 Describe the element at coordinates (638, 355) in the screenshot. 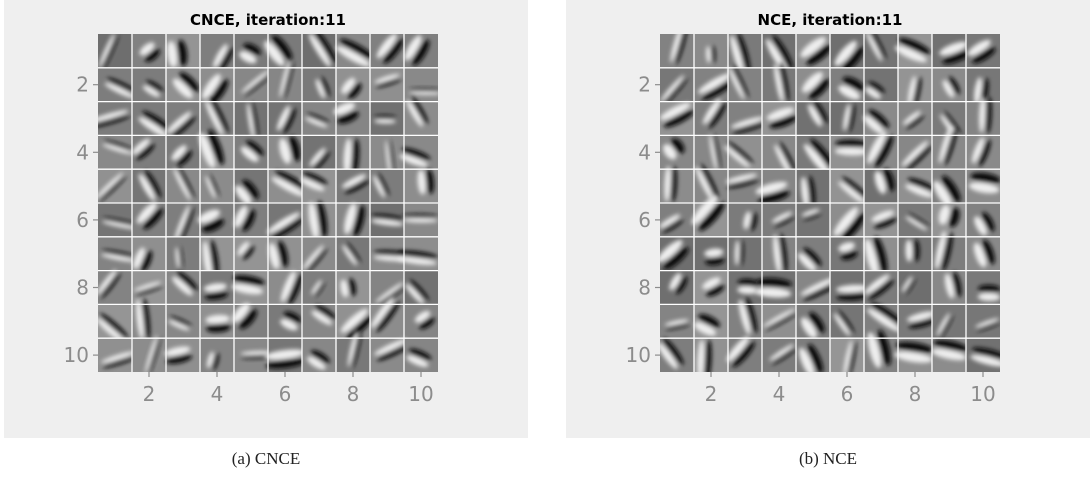

I see `y-tick-label: 10` at that location.